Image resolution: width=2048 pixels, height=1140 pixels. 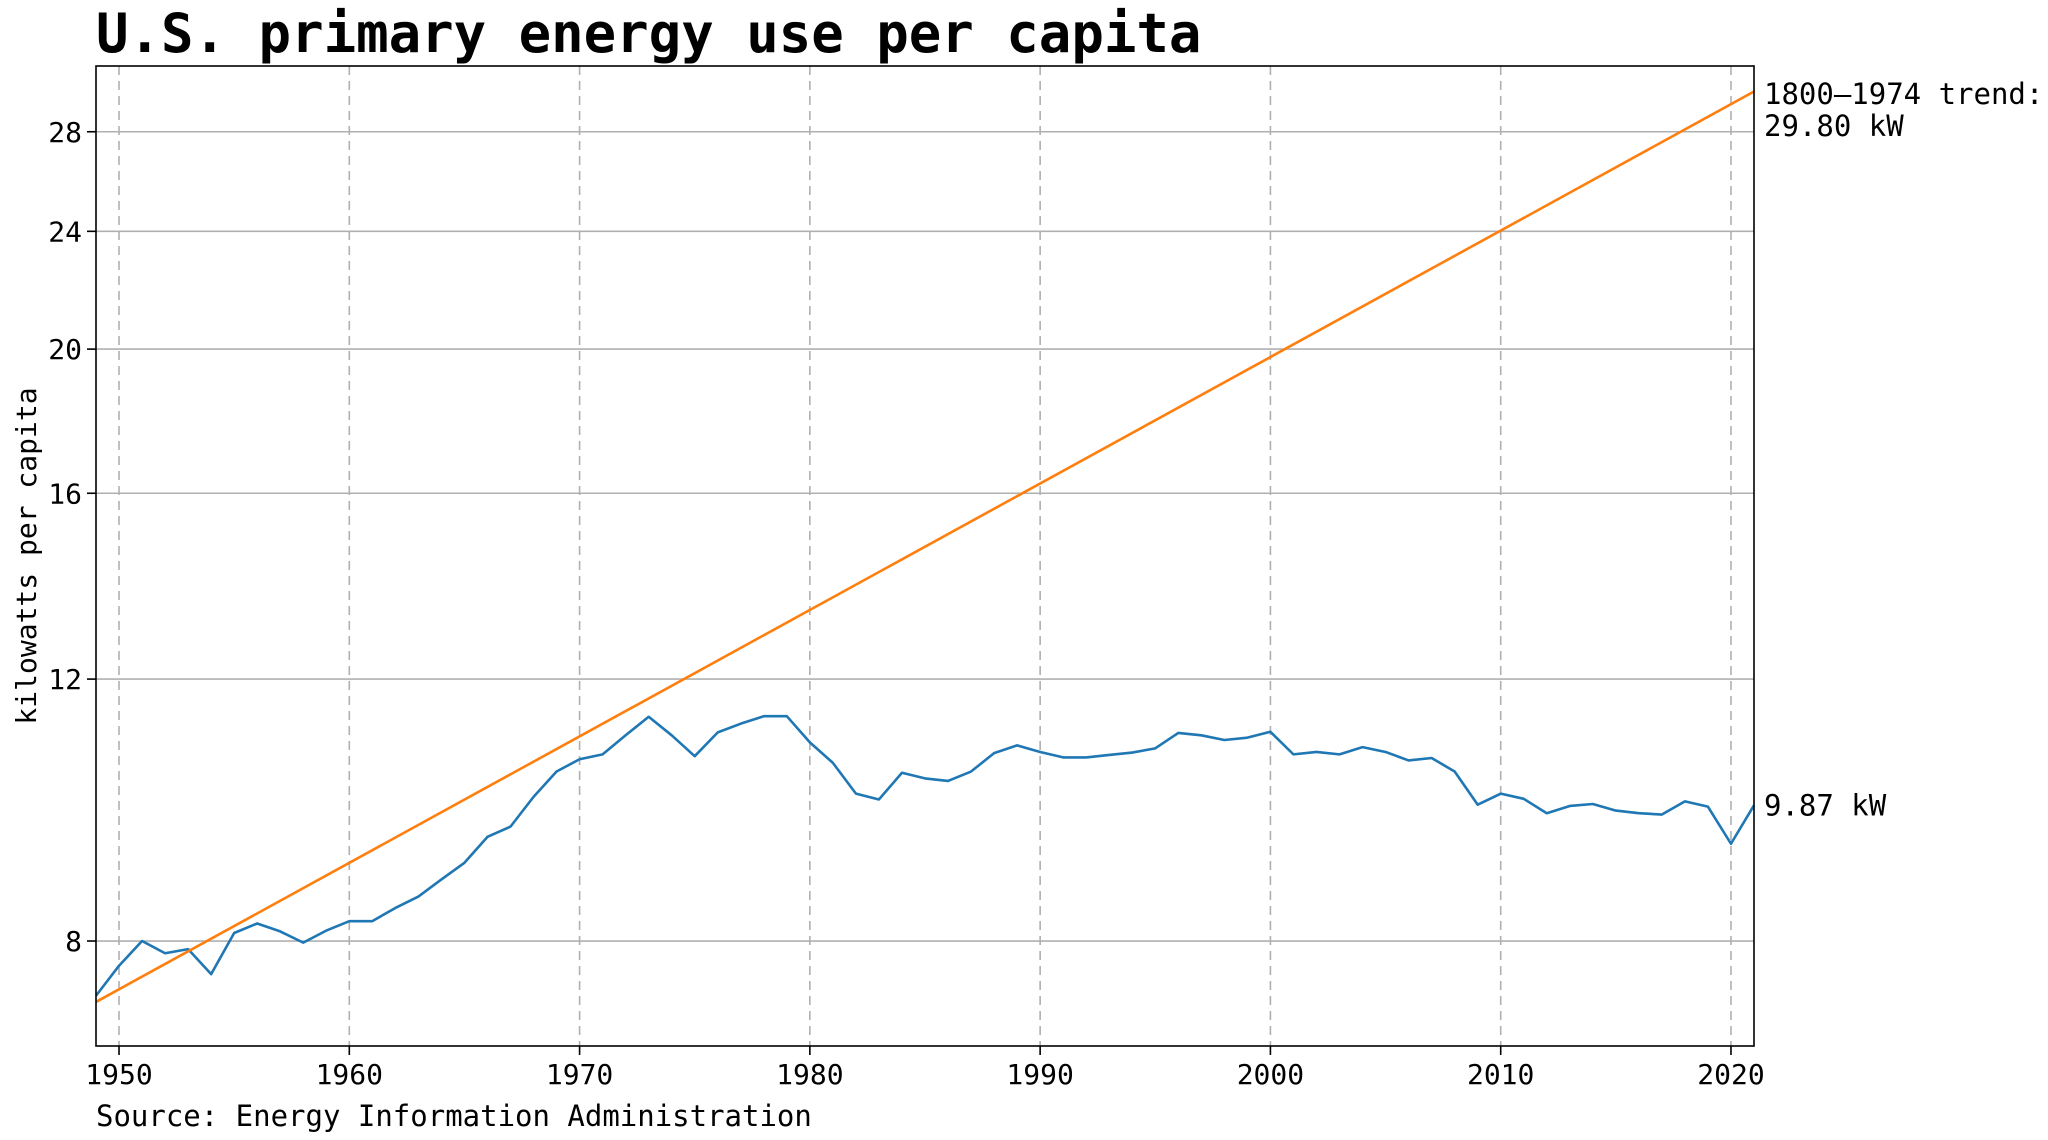 What do you see at coordinates (118, 1074) in the screenshot?
I see `x-tick-label: 1950` at bounding box center [118, 1074].